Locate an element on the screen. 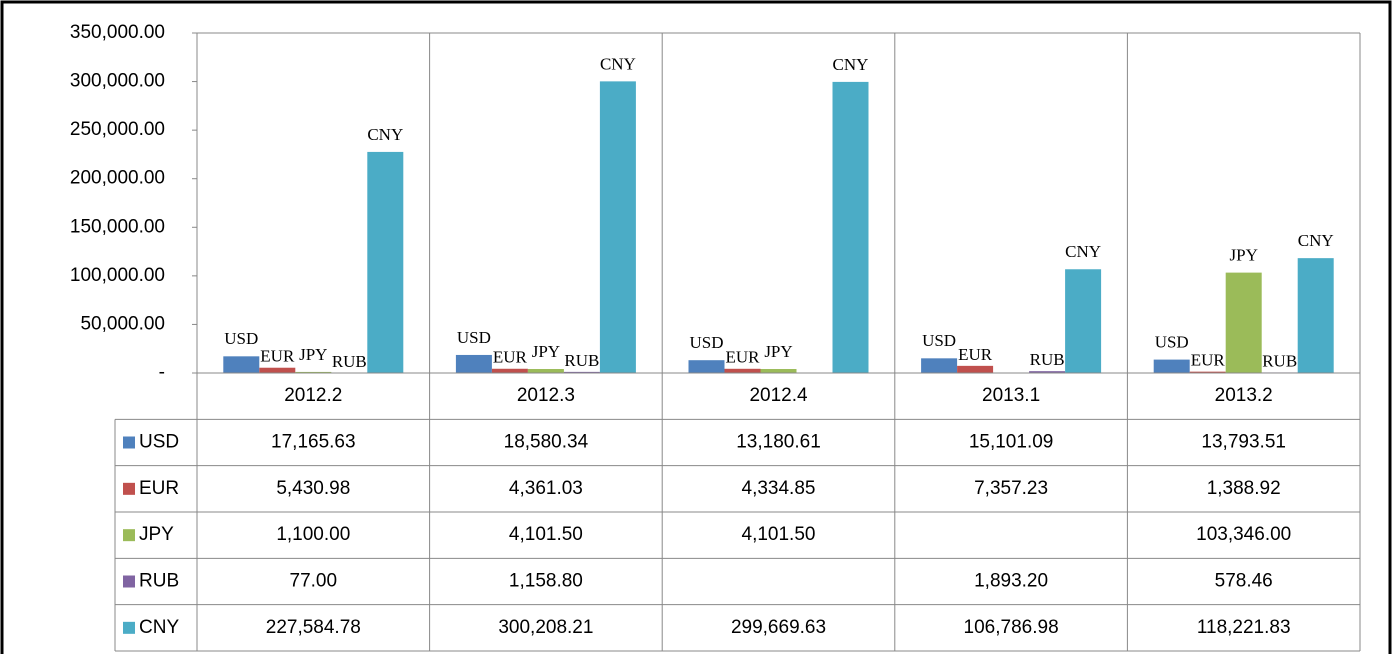  x-tick-label: 2012.3 is located at coordinates (546, 395).